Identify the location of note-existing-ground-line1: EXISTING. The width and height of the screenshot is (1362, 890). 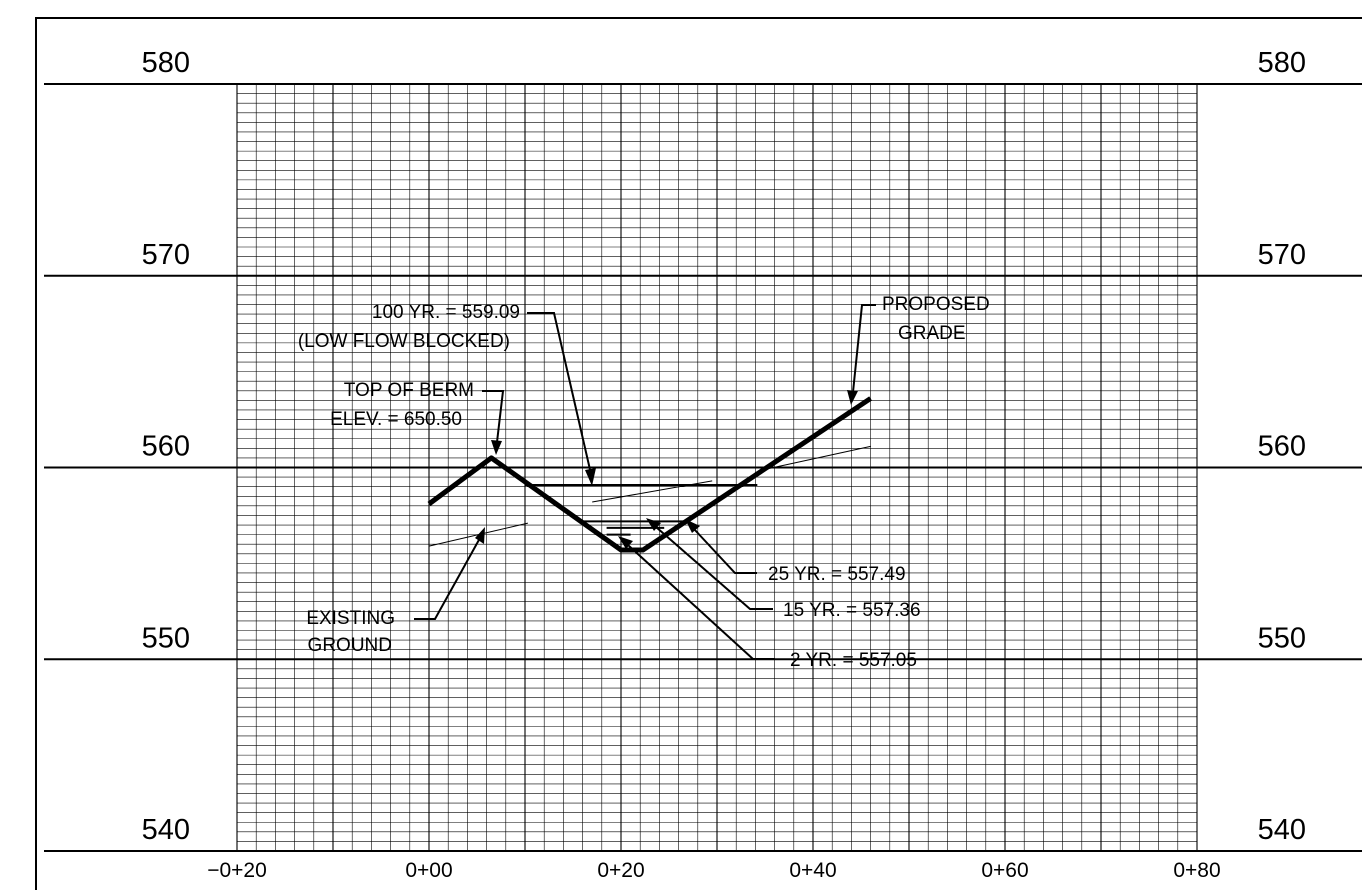
(350, 618).